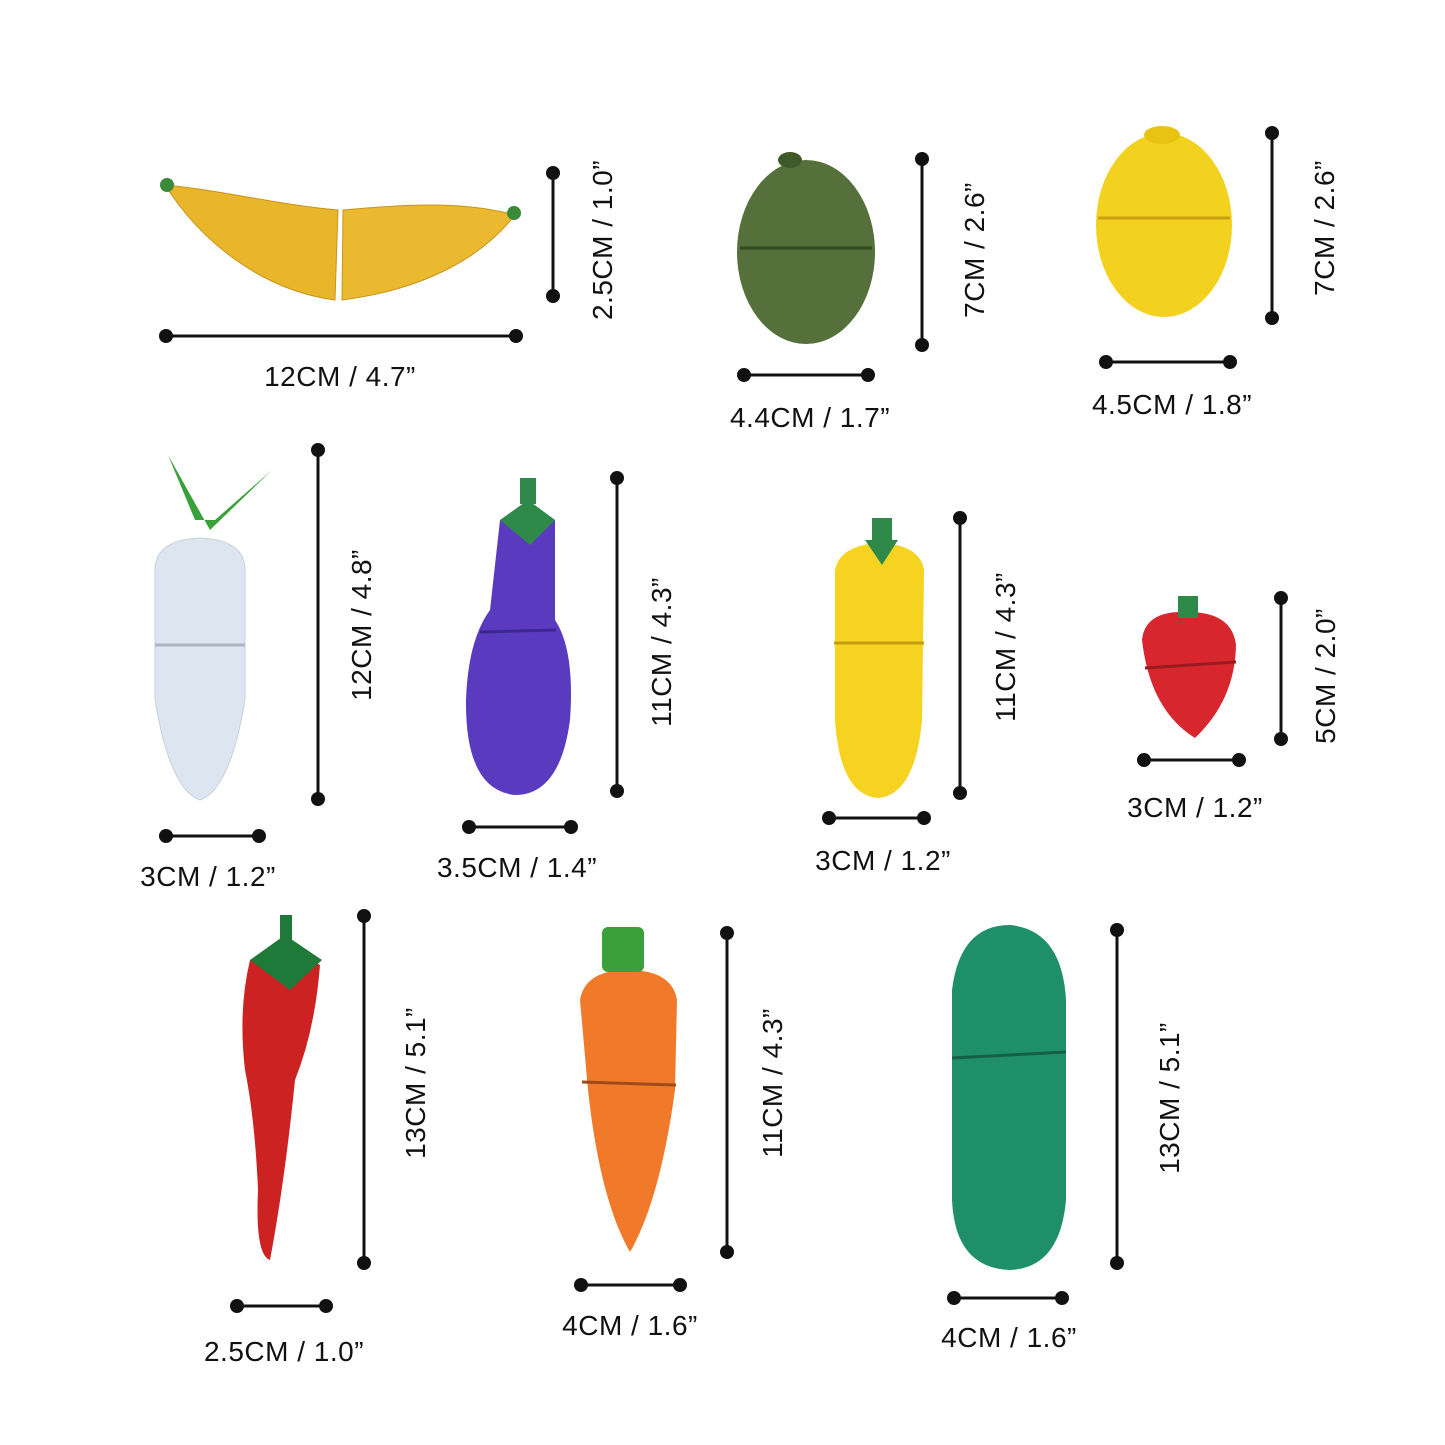 The width and height of the screenshot is (1445, 1445). I want to click on lime-width-label: 4.4CM / 1.7”, so click(810, 417).